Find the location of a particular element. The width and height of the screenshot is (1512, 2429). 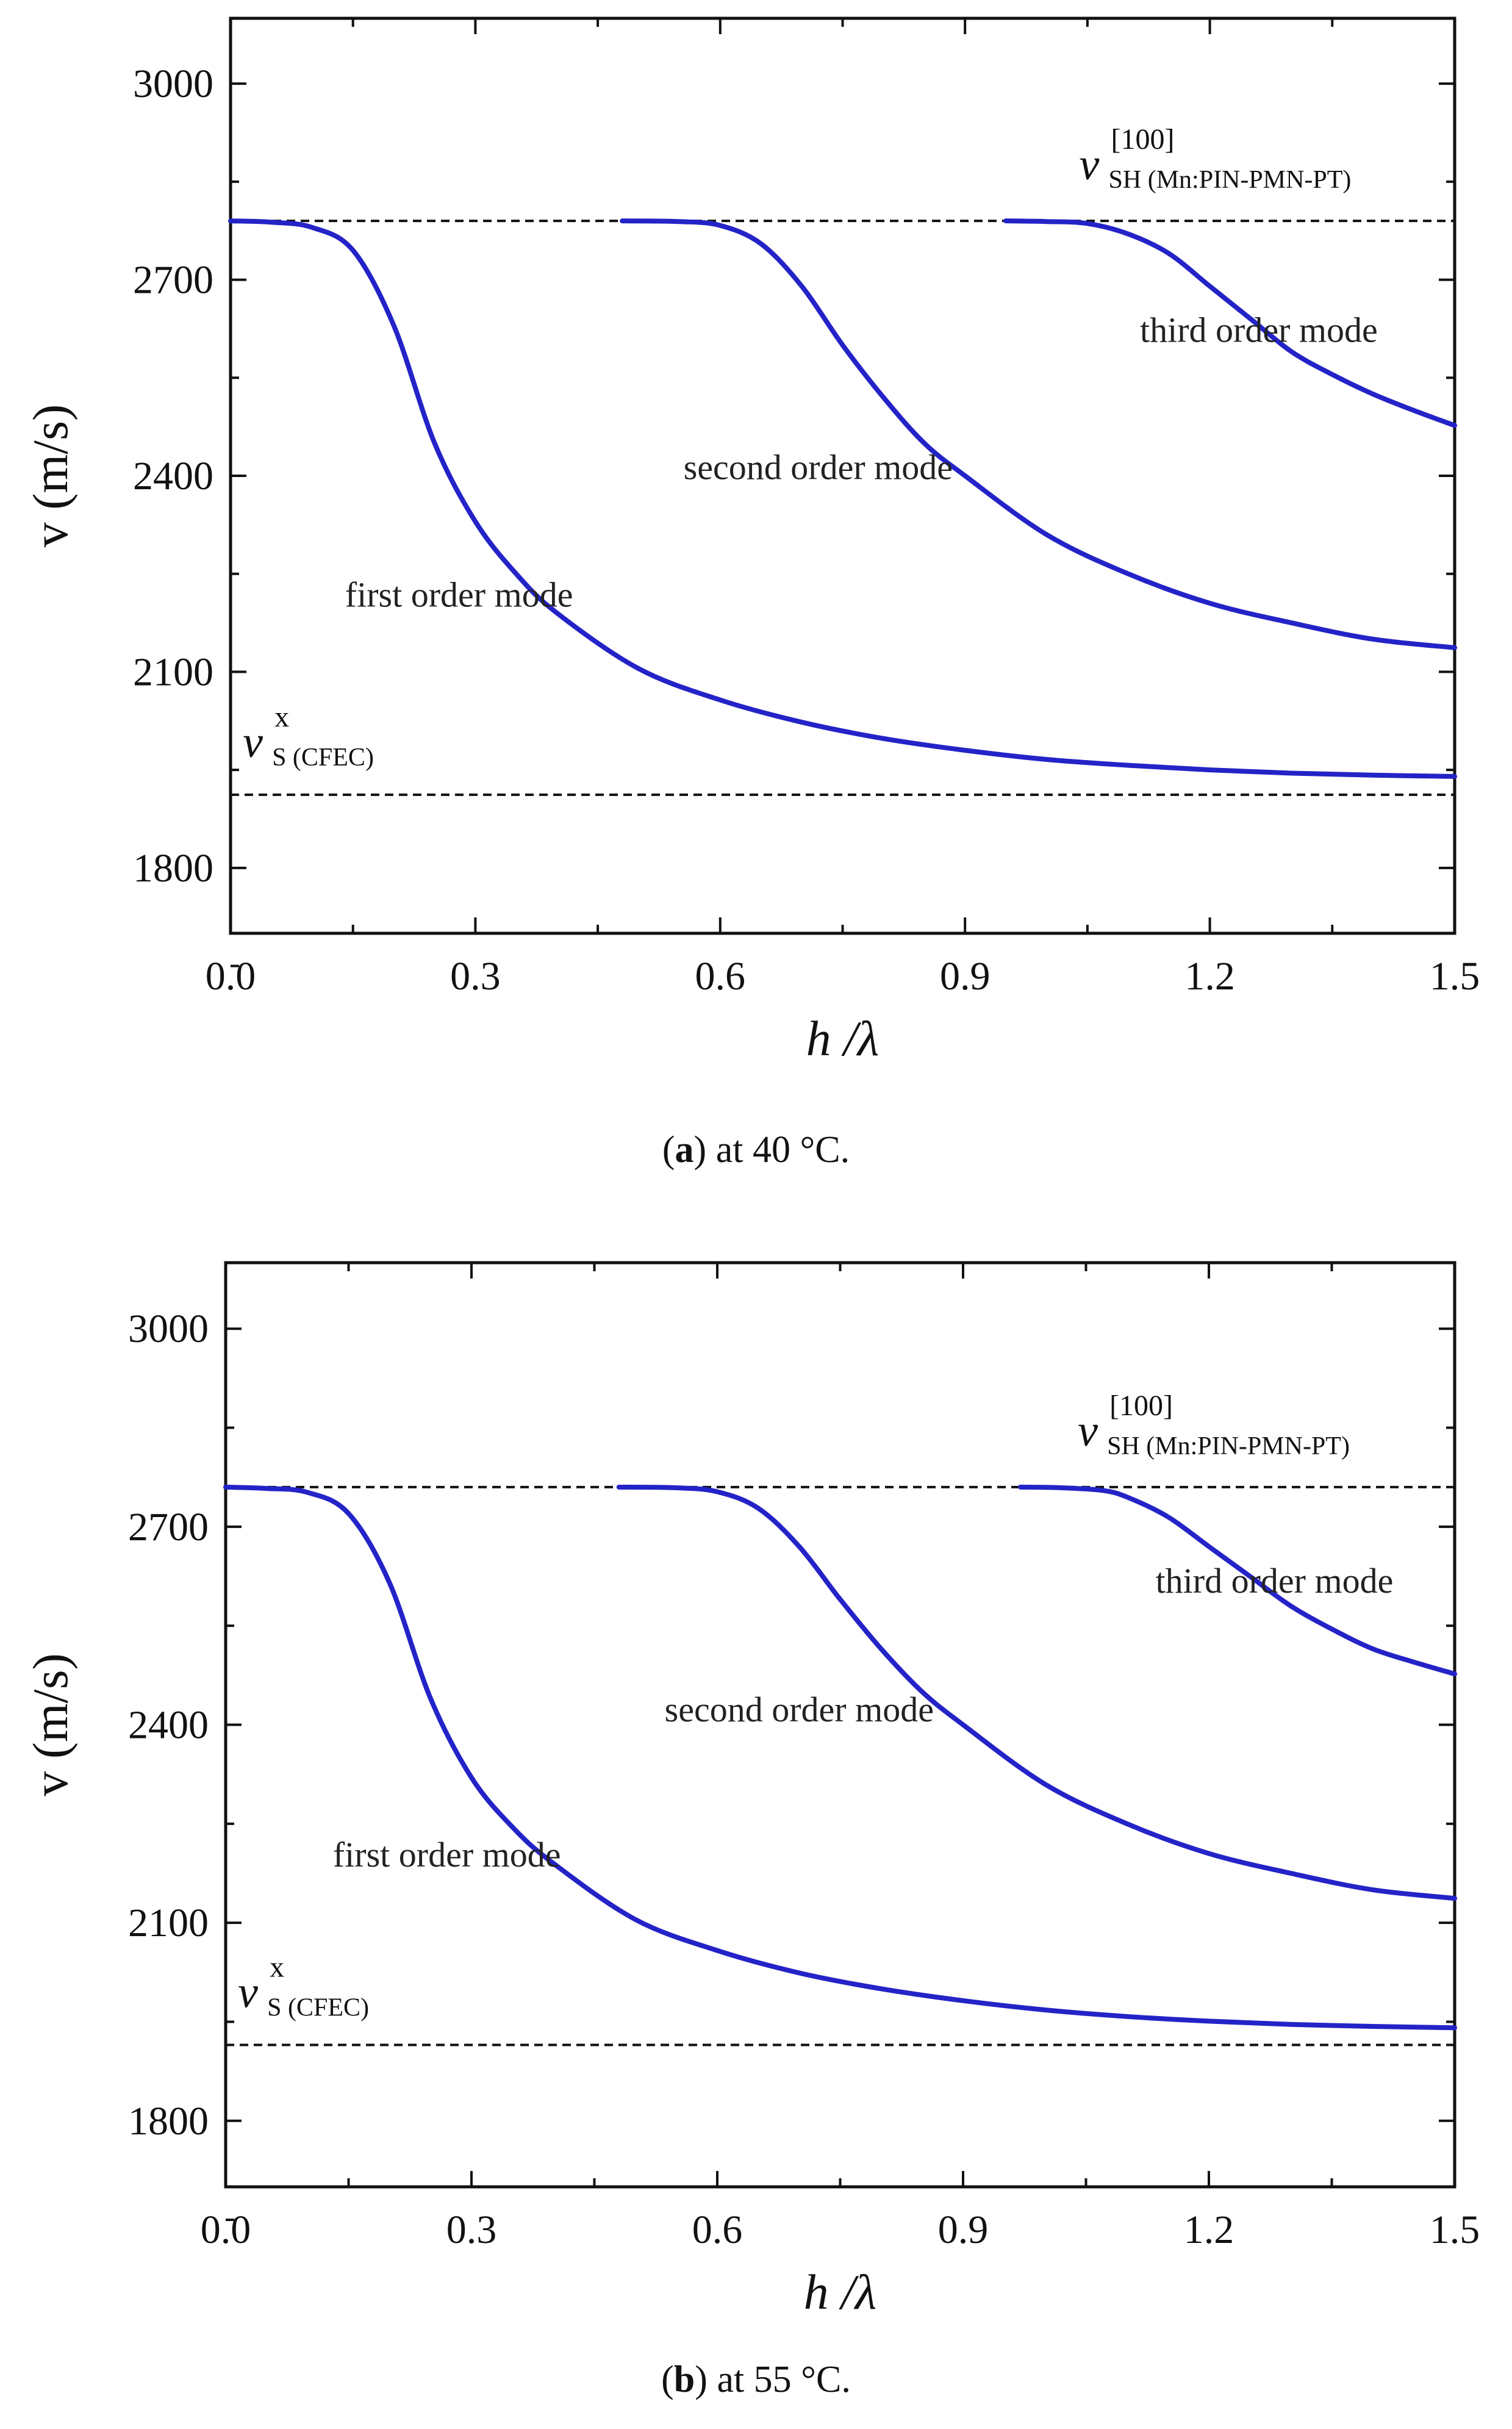

caption-a-text: at 40 °C. is located at coordinates (782, 1150).